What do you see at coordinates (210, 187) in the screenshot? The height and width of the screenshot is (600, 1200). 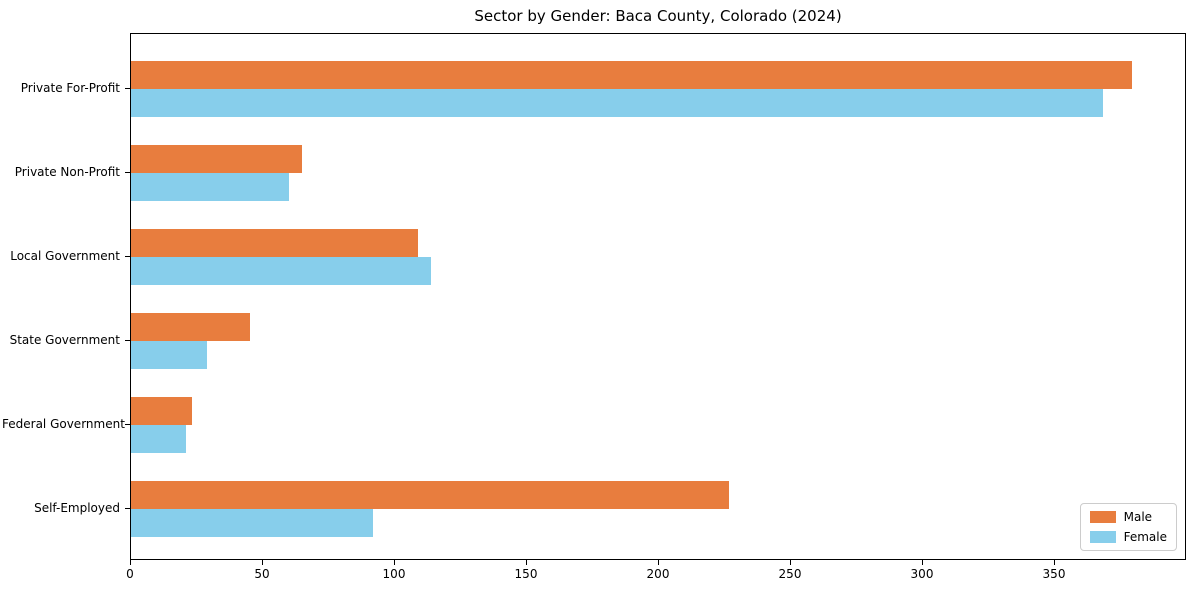 I see `bar-female-private-non-profit` at bounding box center [210, 187].